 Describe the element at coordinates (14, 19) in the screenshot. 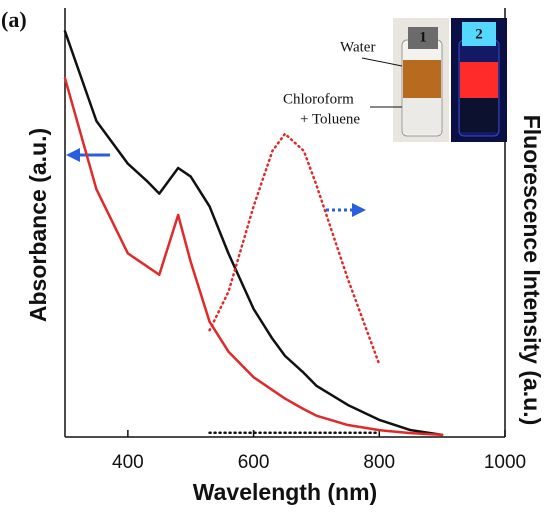

I see `panel-label: (a)` at that location.